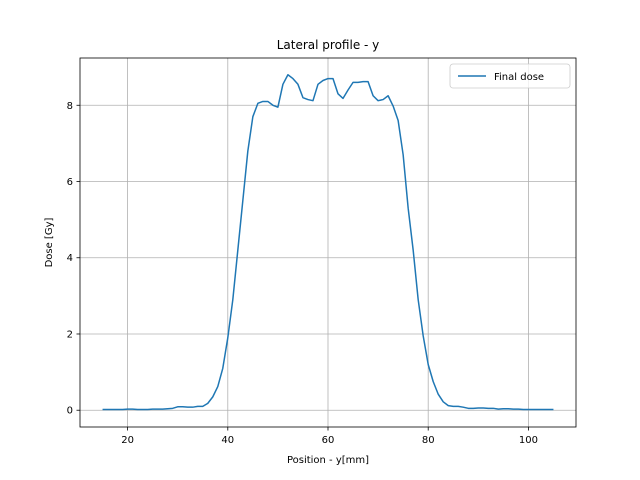  Describe the element at coordinates (49, 242) in the screenshot. I see `y-axis-label: Dose [Gy]` at that location.